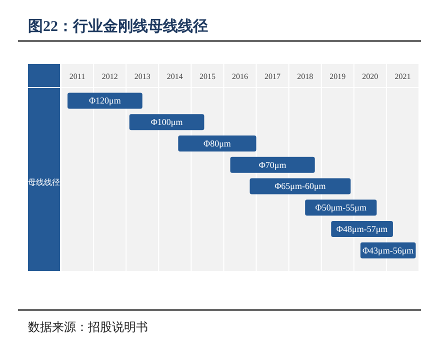 This screenshot has width=425, height=344. I want to click on y-axis-title: 母线线径, so click(44, 182).